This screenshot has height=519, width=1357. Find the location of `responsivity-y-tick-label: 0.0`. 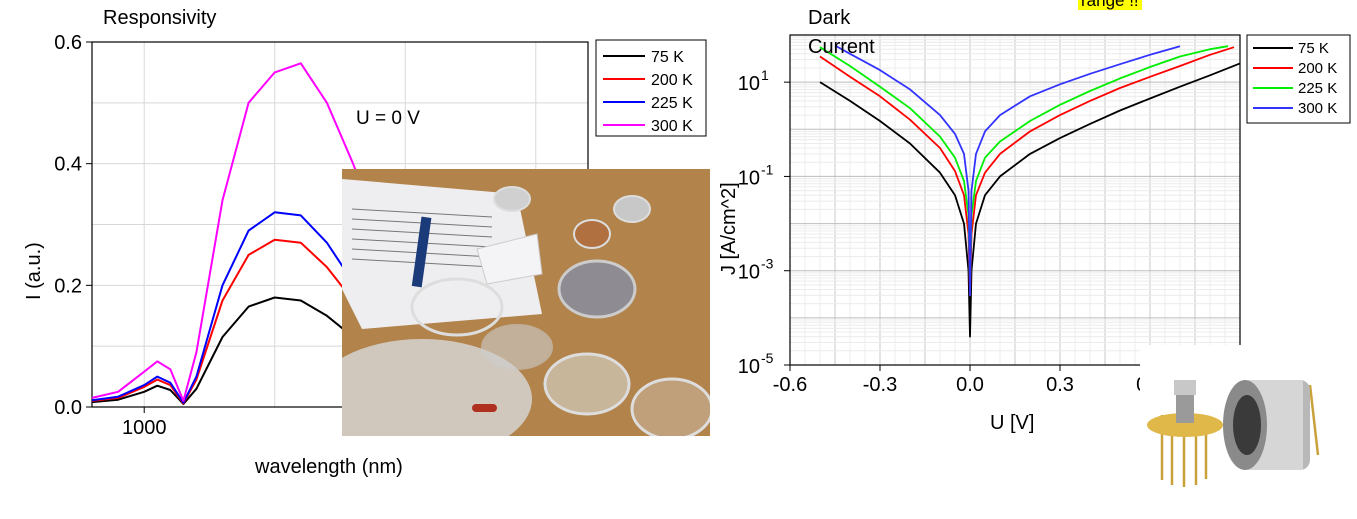

responsivity-y-tick-label: 0.0 is located at coordinates (68, 408).